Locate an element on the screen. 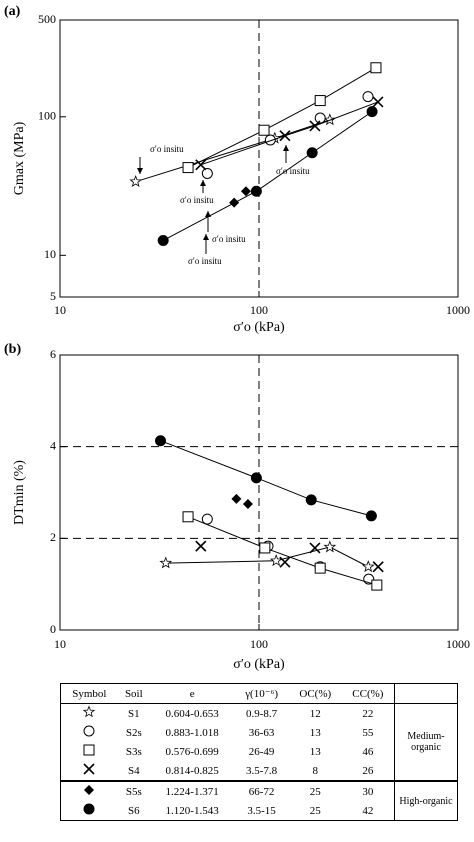 Image resolution: width=474 pixels, height=842 pixels. group-label: High-organic is located at coordinates (426, 800).